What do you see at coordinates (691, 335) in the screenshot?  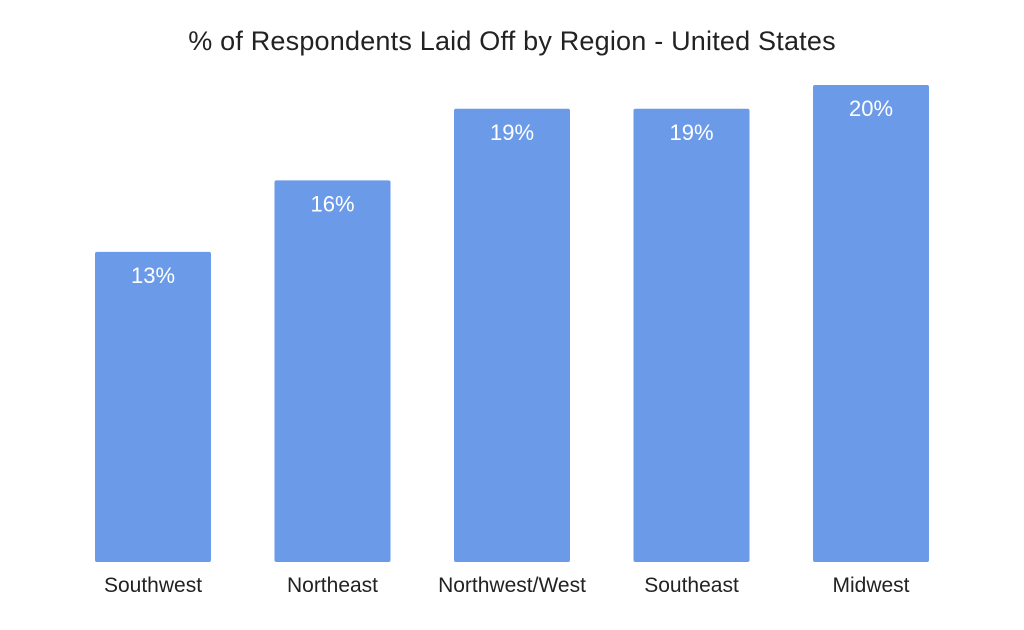 I see `bar-southeast` at bounding box center [691, 335].